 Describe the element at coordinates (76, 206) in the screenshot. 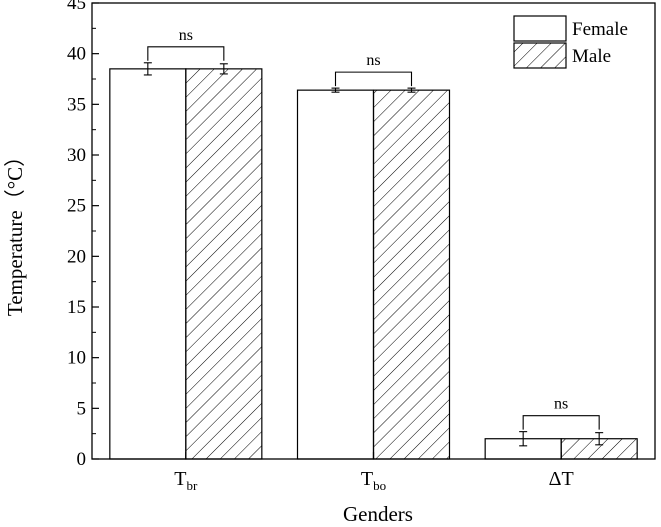

I see `y-tick-label: 25` at that location.